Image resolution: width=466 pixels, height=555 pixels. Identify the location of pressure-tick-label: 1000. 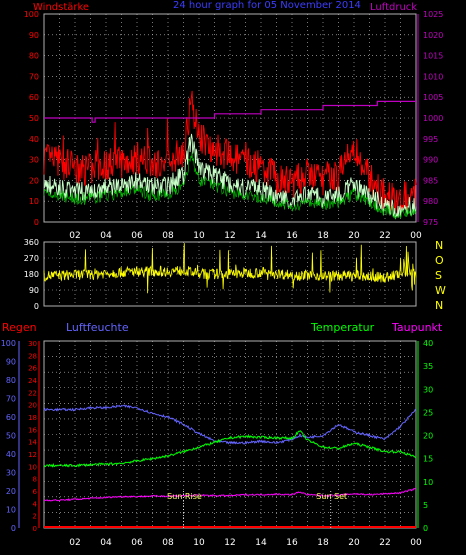
(433, 118).